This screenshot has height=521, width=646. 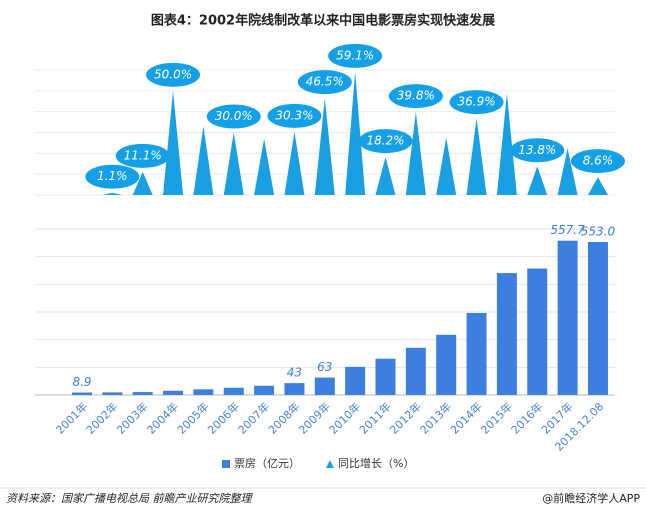 I want to click on value-label: 36.9%, so click(x=476, y=102).